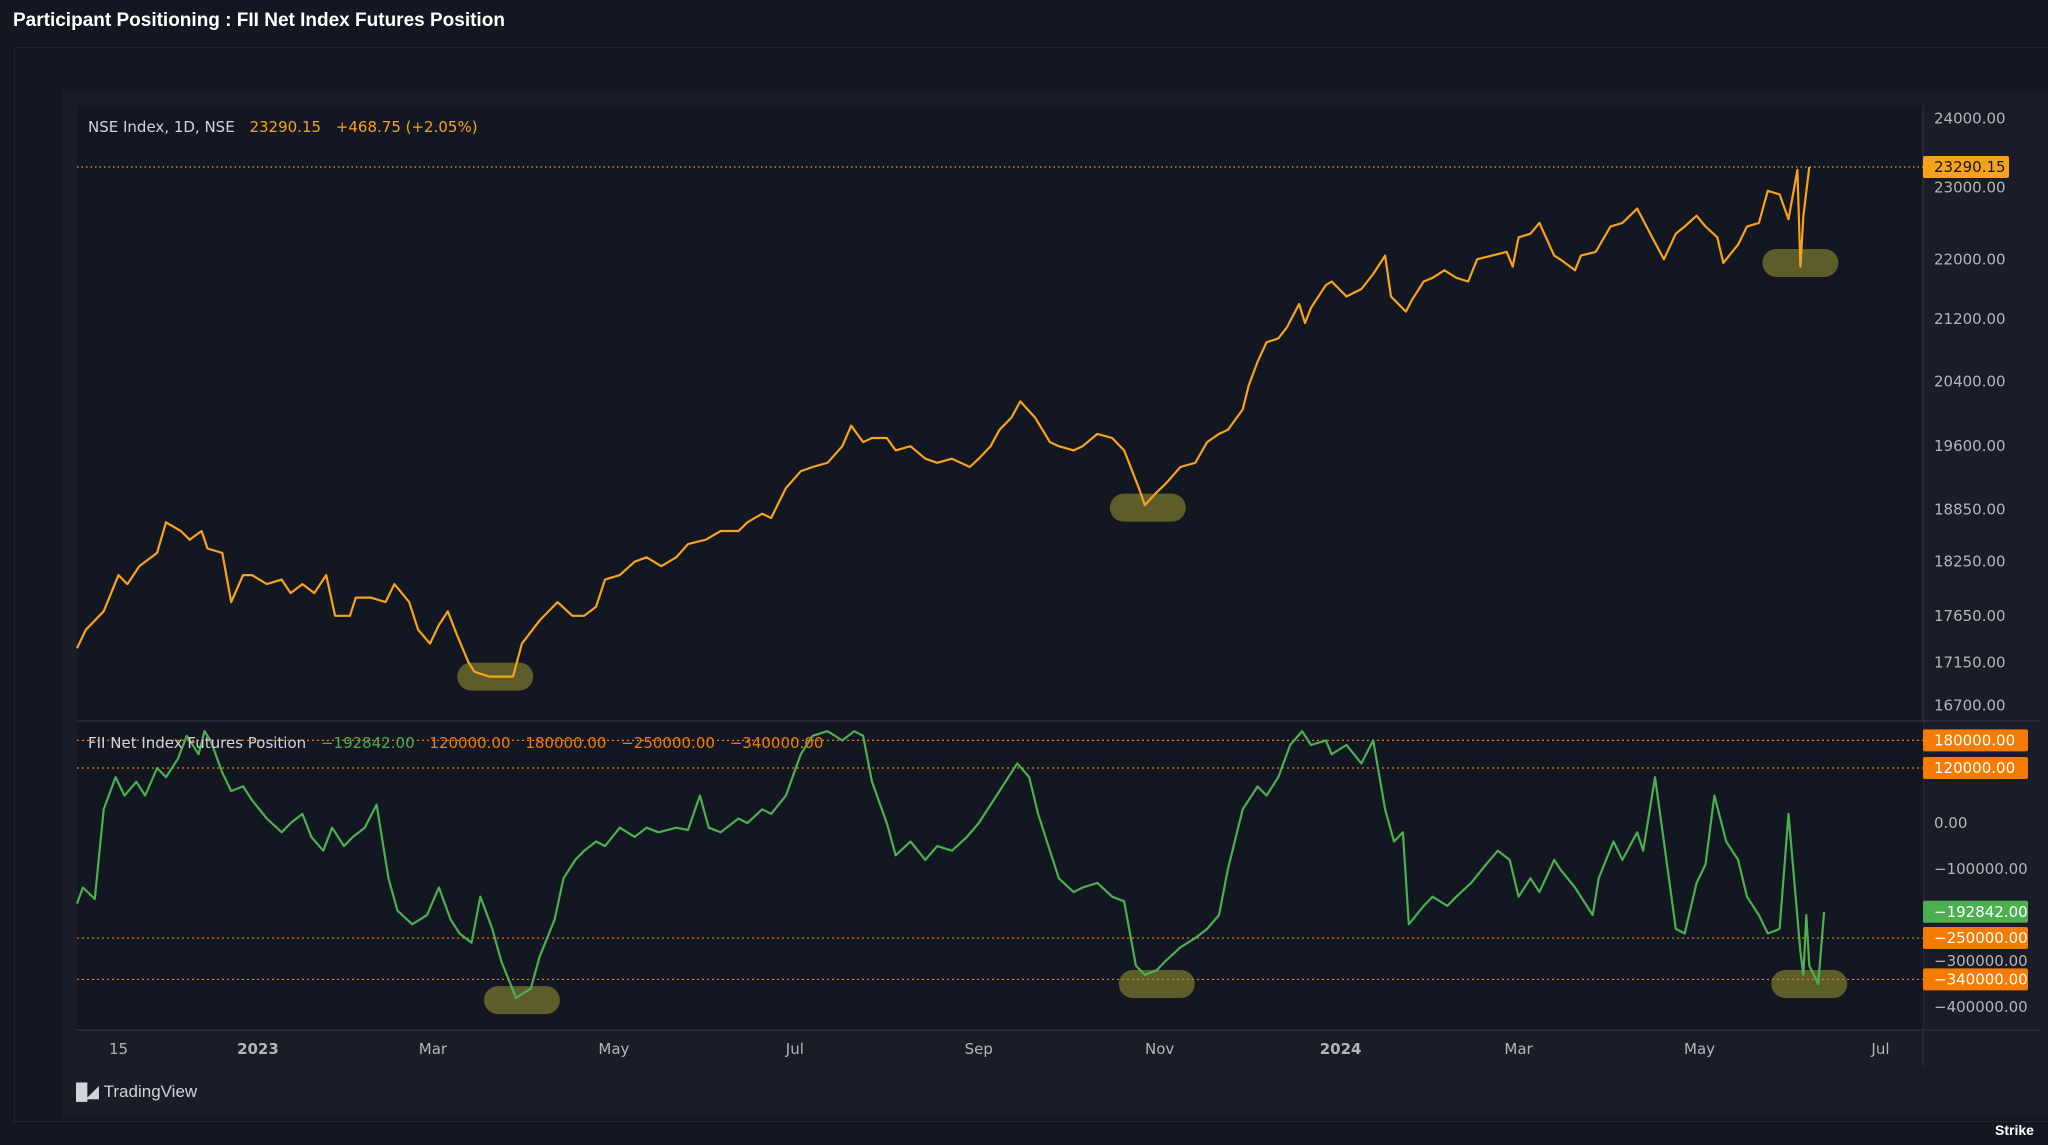 Image resolution: width=2048 pixels, height=1145 pixels. What do you see at coordinates (1950, 823) in the screenshot?
I see `fii-tick-label-2: 0.00` at bounding box center [1950, 823].